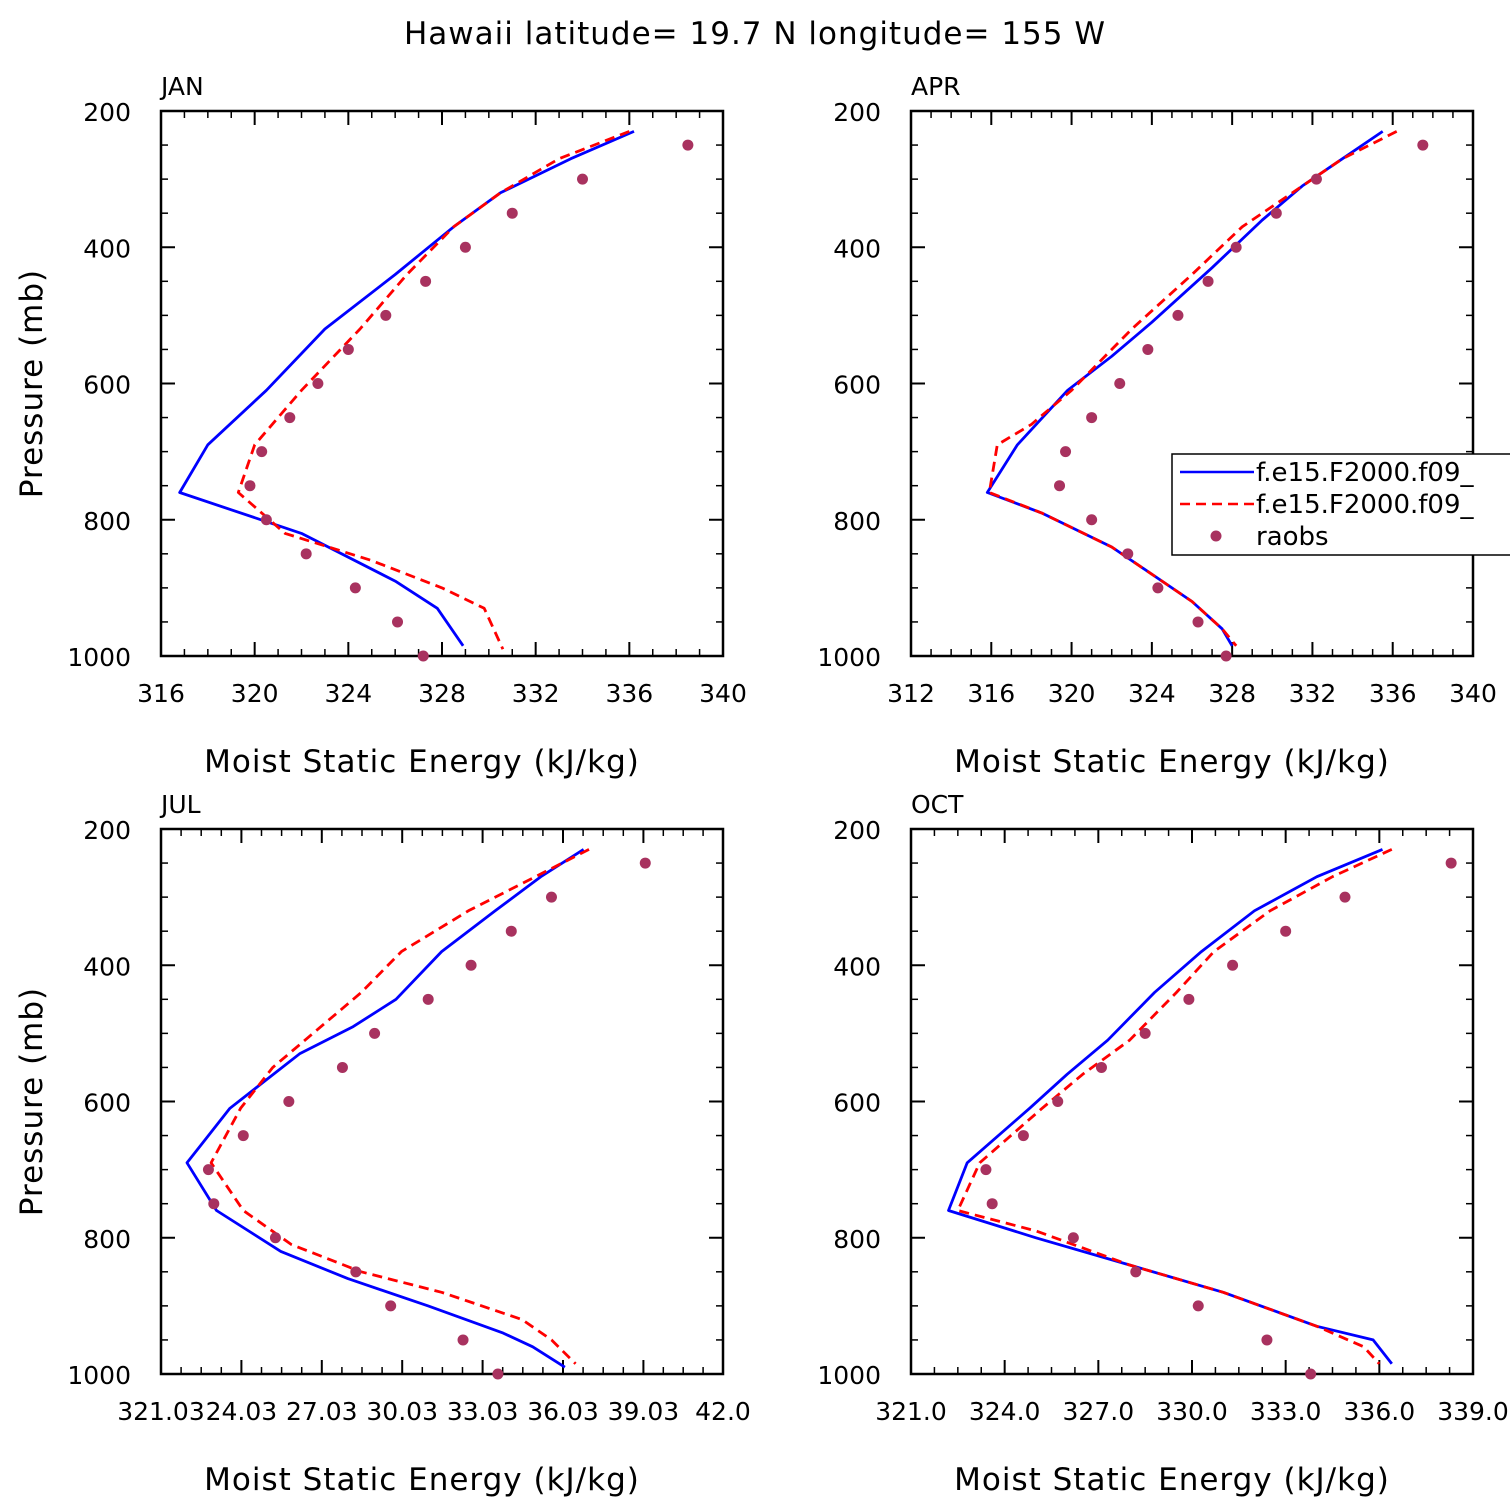 The image size is (1510, 1510). Describe the element at coordinates (1099, 1411) in the screenshot. I see `x-tick-label: 327.0` at that location.